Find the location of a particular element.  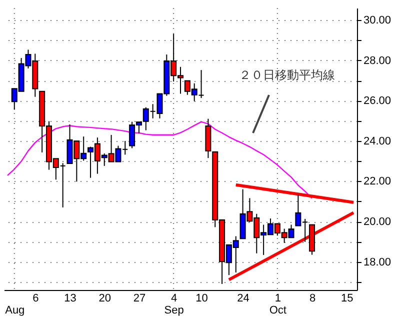

x-tick-label: 4 Sep is located at coordinates (174, 304).